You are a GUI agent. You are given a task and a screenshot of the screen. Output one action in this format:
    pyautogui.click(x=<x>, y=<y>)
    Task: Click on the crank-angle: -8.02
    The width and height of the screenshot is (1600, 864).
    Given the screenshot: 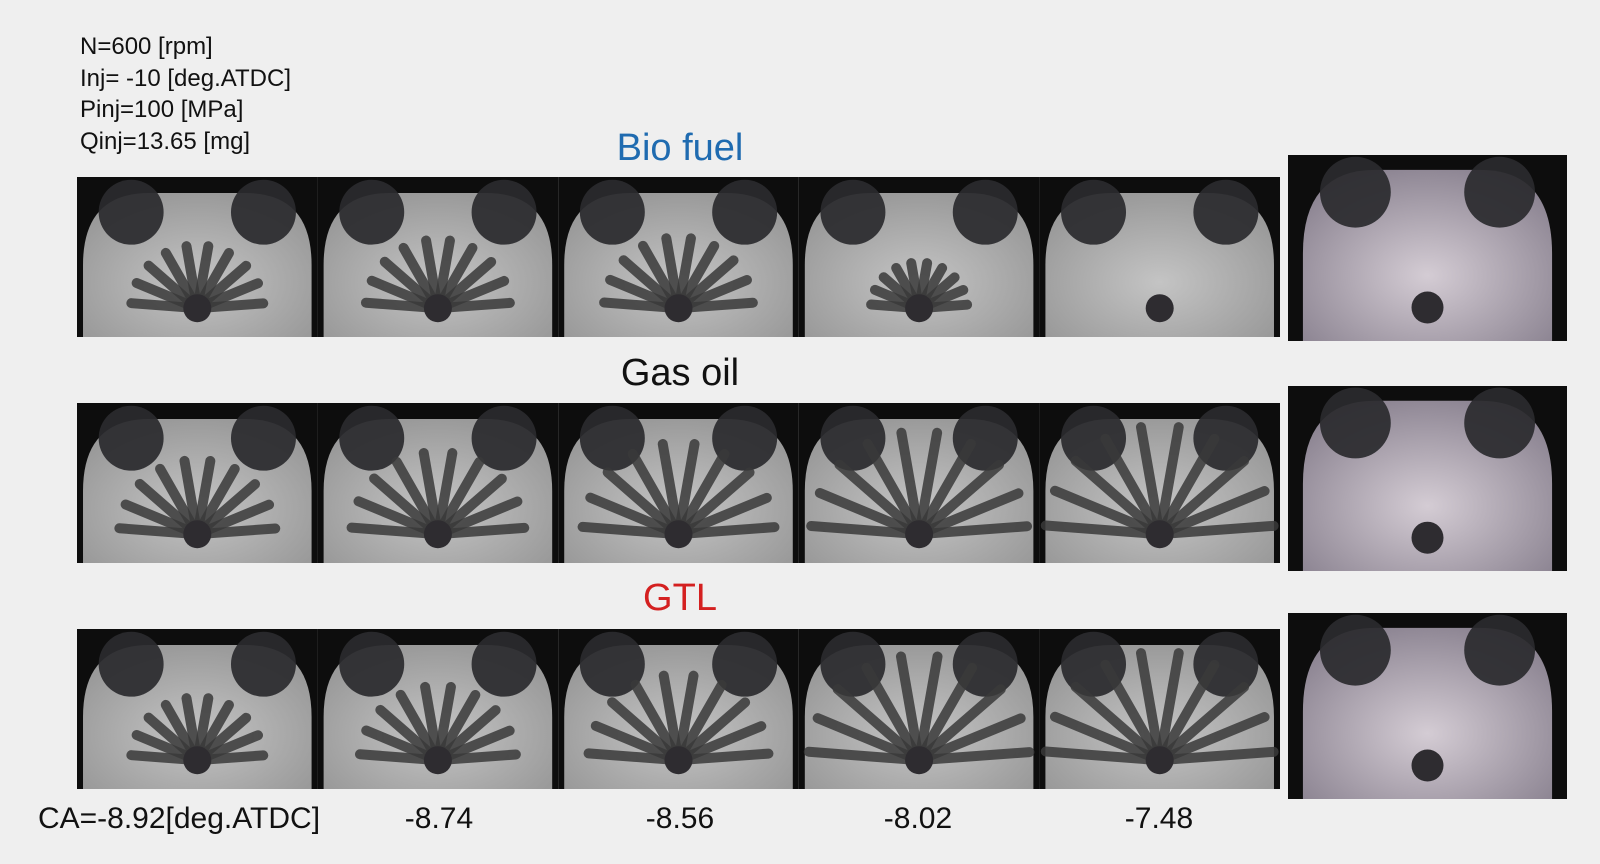 What is the action you would take?
    pyautogui.click(x=918, y=818)
    